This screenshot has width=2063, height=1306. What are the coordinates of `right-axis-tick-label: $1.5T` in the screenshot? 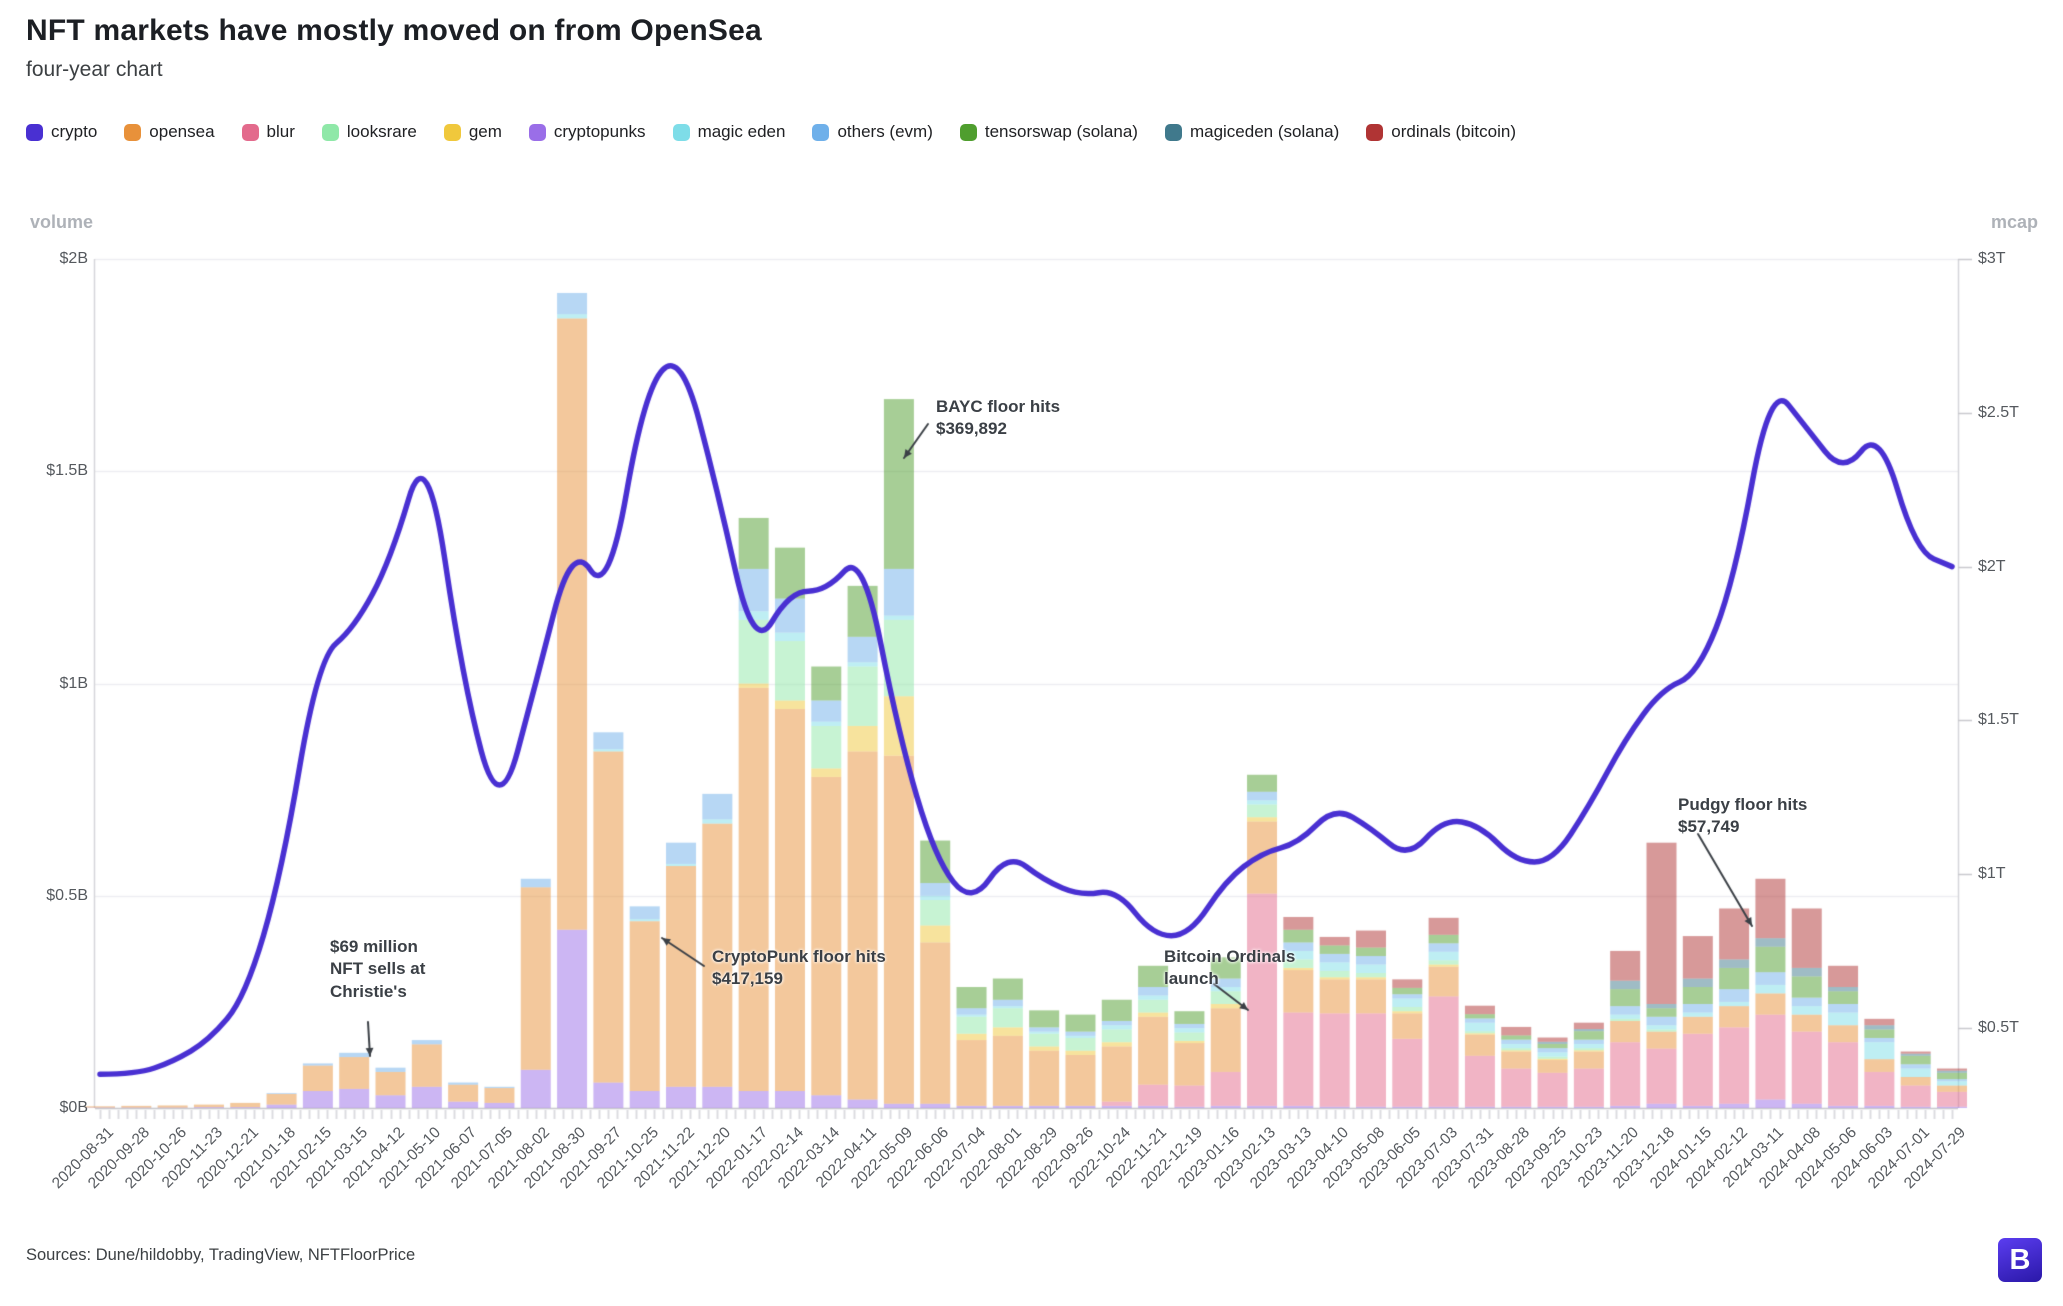 It's located at (1998, 720).